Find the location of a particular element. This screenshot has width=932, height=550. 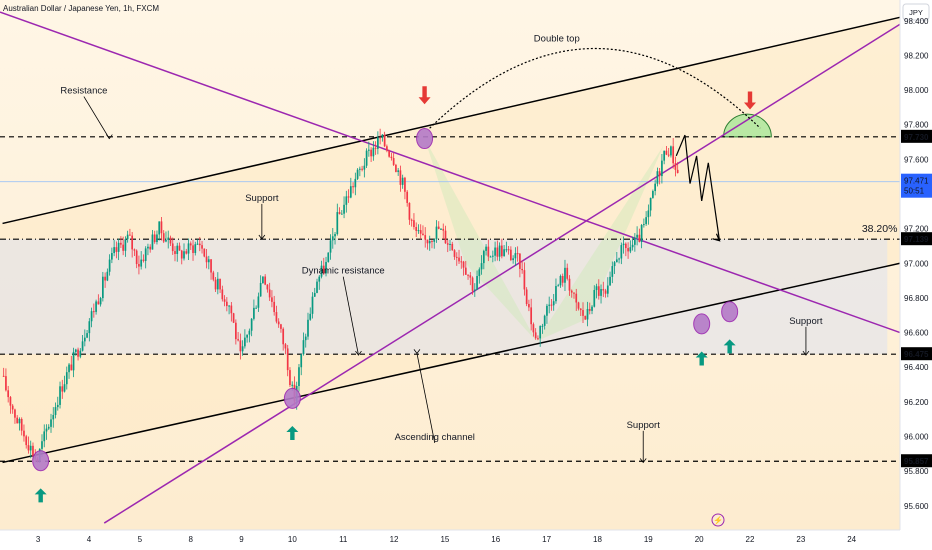

label-ascending-channel-pointer is located at coordinates (426, 398).